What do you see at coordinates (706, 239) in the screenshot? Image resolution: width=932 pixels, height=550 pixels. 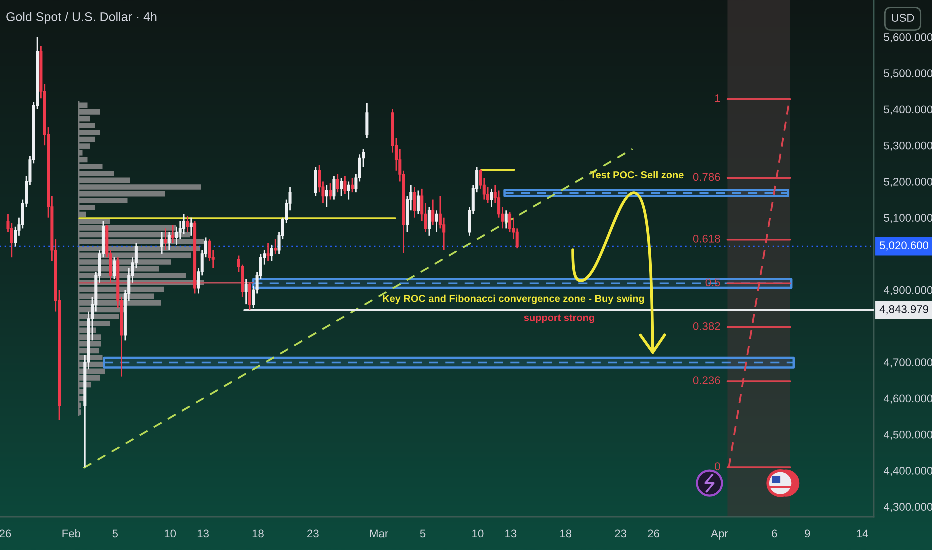 I see `series-label: 0.618` at bounding box center [706, 239].